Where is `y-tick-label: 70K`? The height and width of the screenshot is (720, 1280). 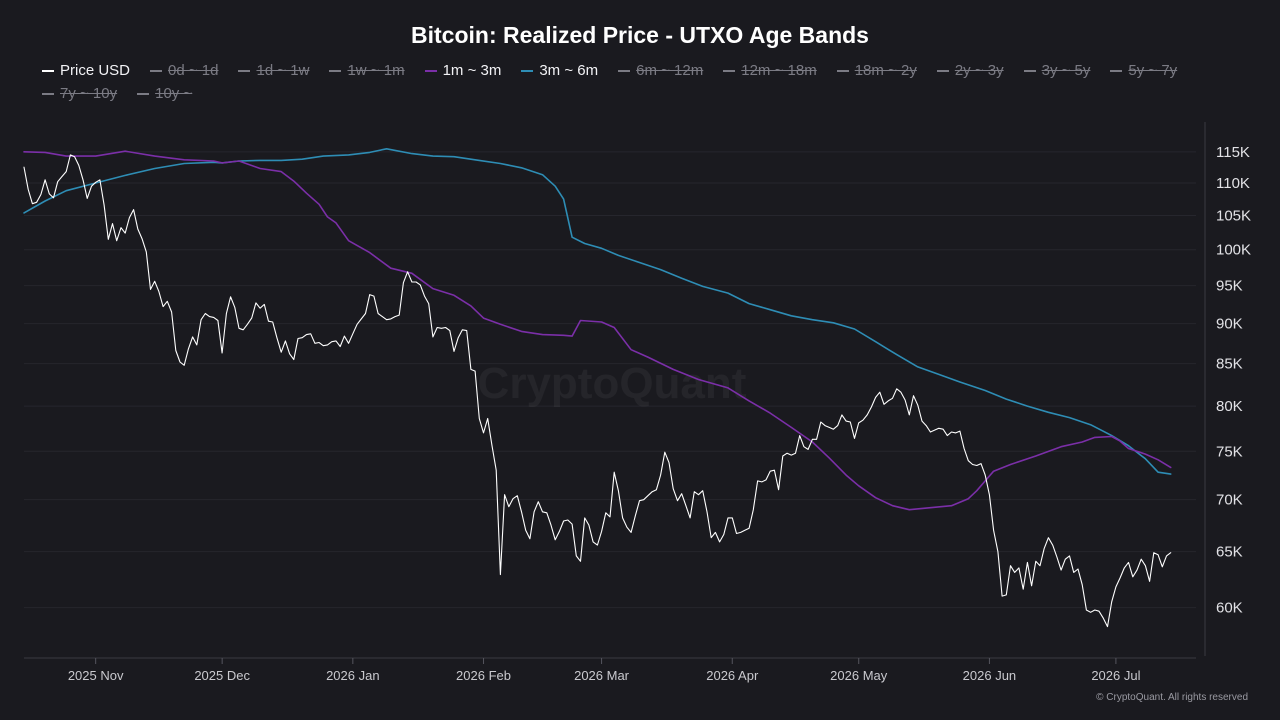
y-tick-label: 70K is located at coordinates (1229, 500).